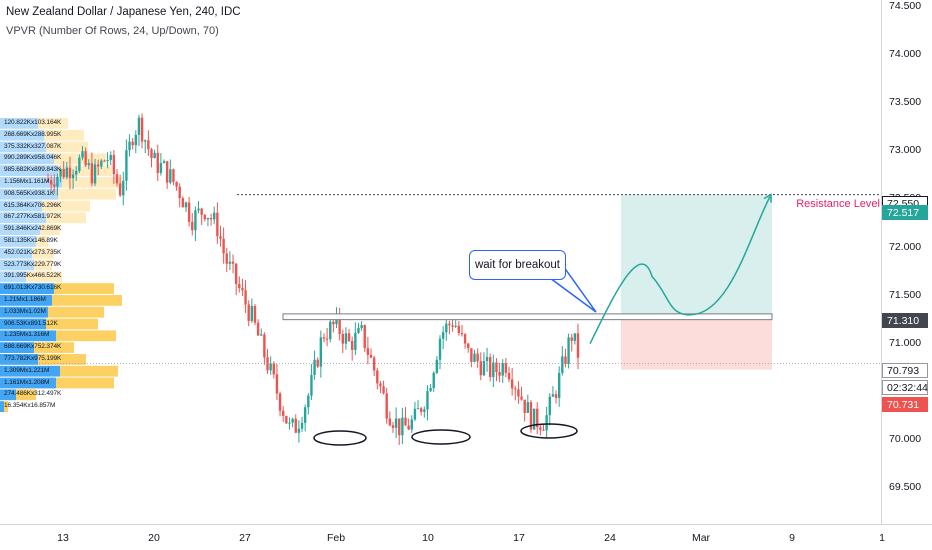 The width and height of the screenshot is (932, 550). What do you see at coordinates (517, 265) in the screenshot?
I see `breakout-callout: wait for breakout` at bounding box center [517, 265].